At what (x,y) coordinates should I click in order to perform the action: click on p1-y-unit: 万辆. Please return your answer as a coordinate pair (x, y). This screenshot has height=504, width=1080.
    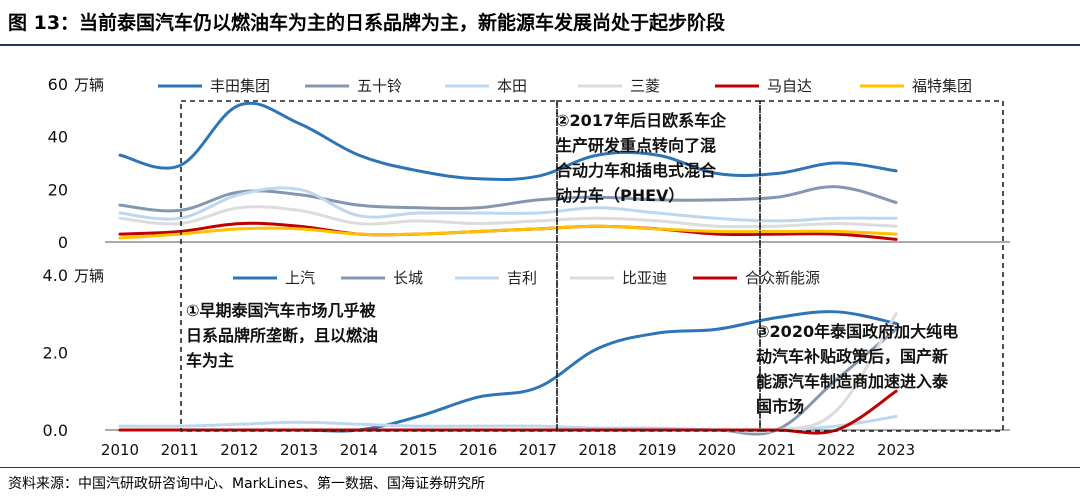
    Looking at the image, I should click on (89, 85).